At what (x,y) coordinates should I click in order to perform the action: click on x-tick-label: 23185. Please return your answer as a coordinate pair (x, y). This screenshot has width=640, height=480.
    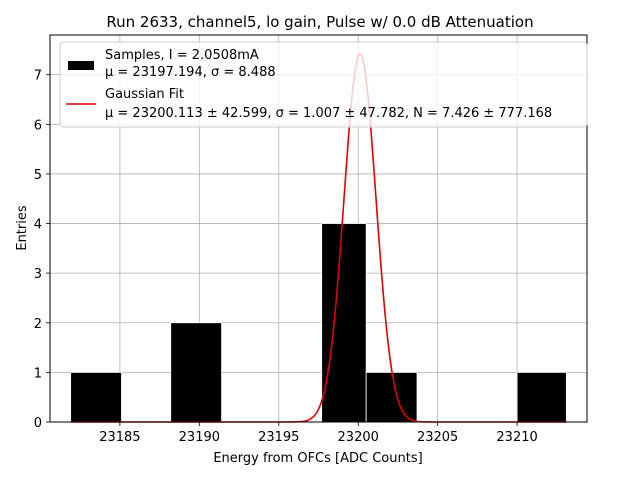
    Looking at the image, I should click on (119, 437).